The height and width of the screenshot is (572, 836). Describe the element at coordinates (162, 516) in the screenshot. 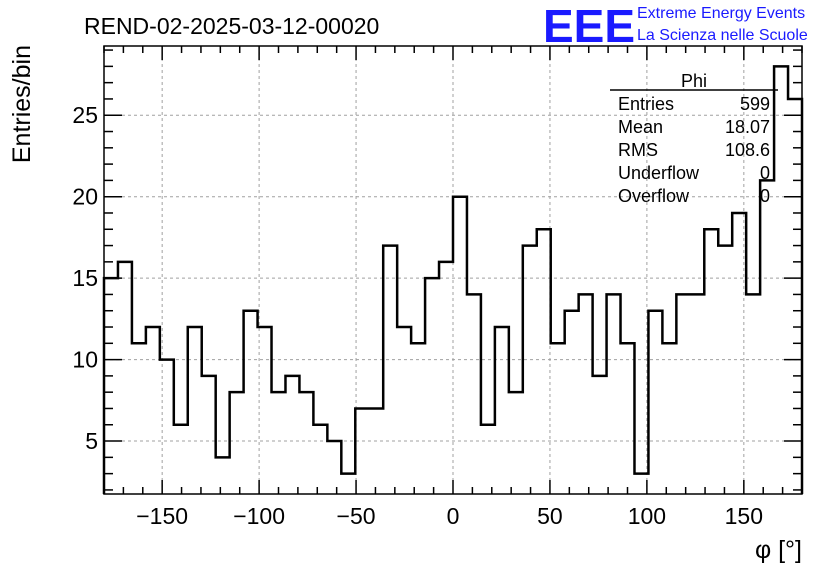

I see `x-tick-label: −150` at that location.